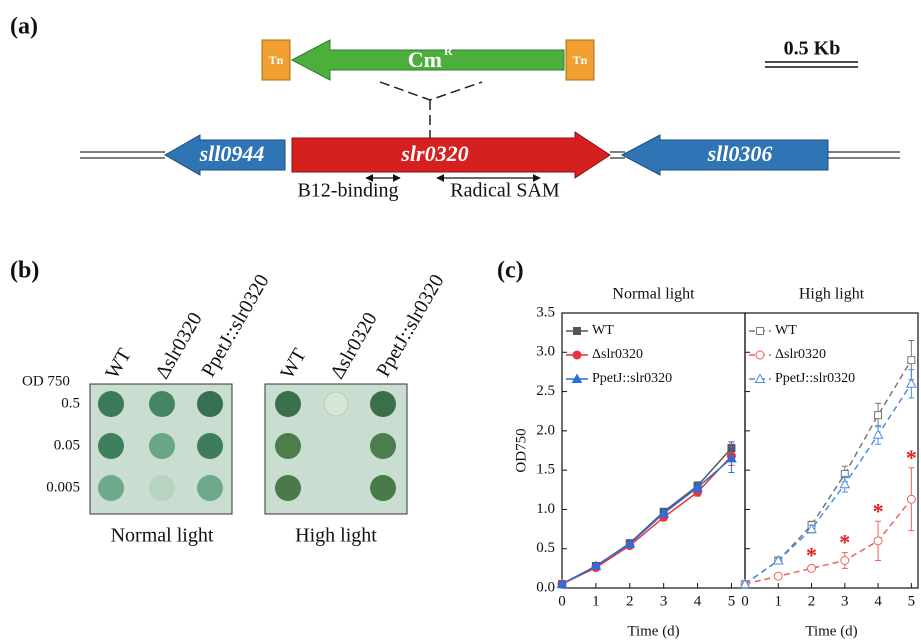  Describe the element at coordinates (347, 191) in the screenshot. I see `domain-label: B12-binding` at that location.